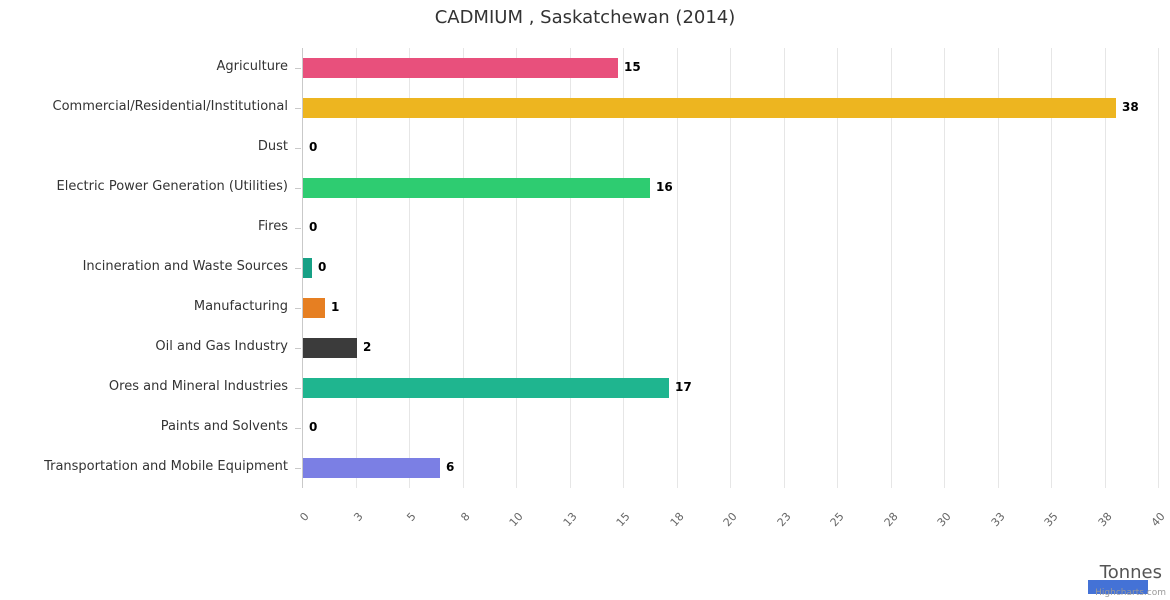  Describe the element at coordinates (664, 187) in the screenshot. I see `value-label-electric-power-generation-utilities: 16` at that location.